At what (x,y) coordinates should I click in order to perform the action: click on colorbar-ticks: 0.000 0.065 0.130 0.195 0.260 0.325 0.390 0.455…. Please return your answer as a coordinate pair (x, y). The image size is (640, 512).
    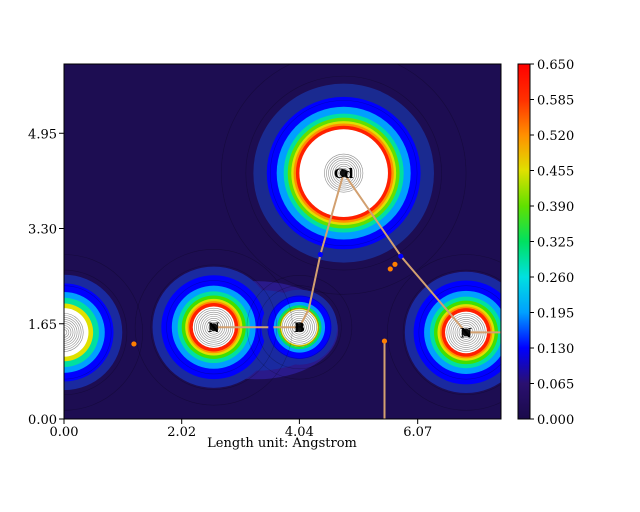
    Looking at the image, I should click on (552, 243).